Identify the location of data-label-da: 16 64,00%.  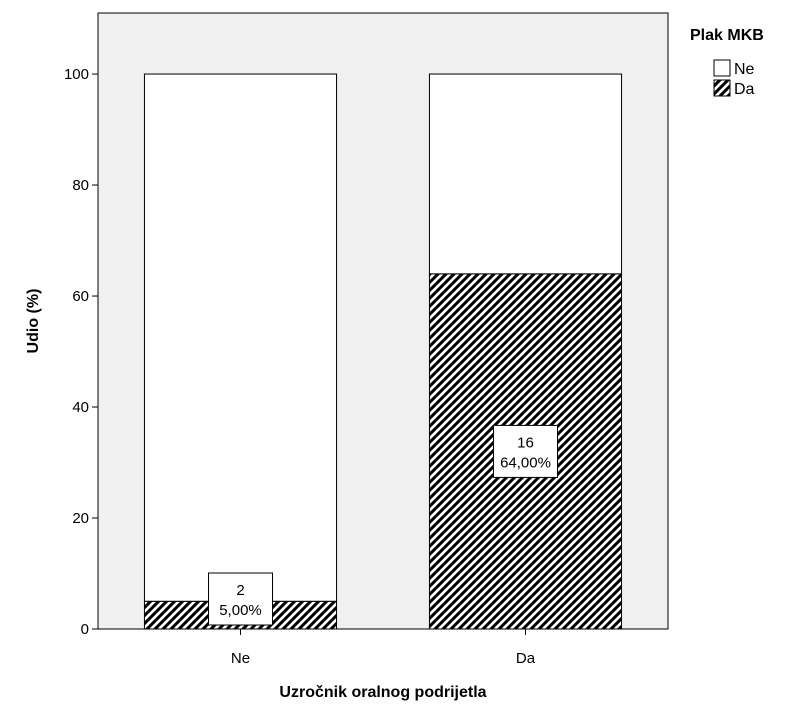
(525, 451).